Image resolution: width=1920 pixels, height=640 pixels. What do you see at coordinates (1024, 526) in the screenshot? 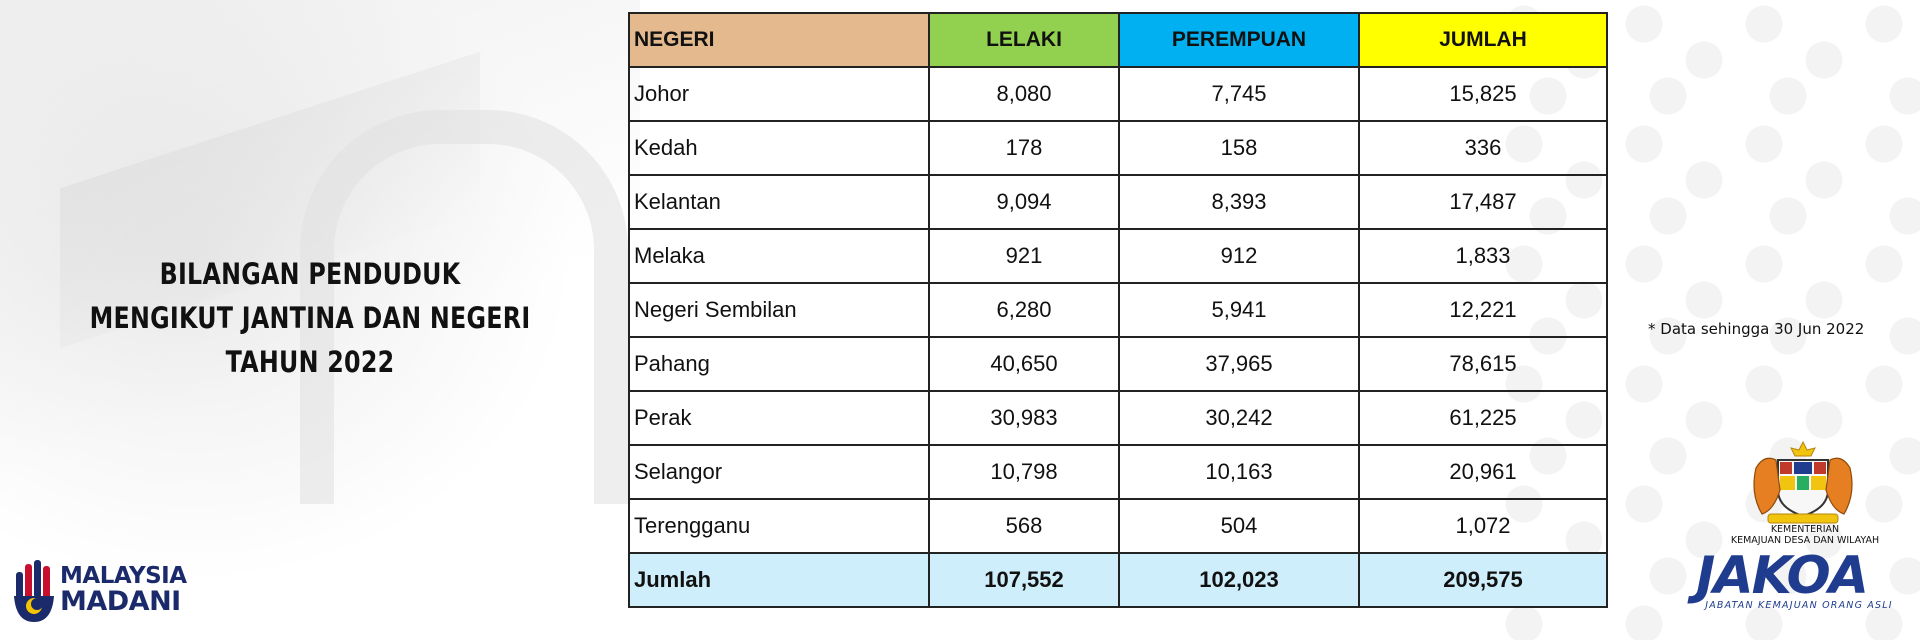
I see `cell-male: 568` at bounding box center [1024, 526].